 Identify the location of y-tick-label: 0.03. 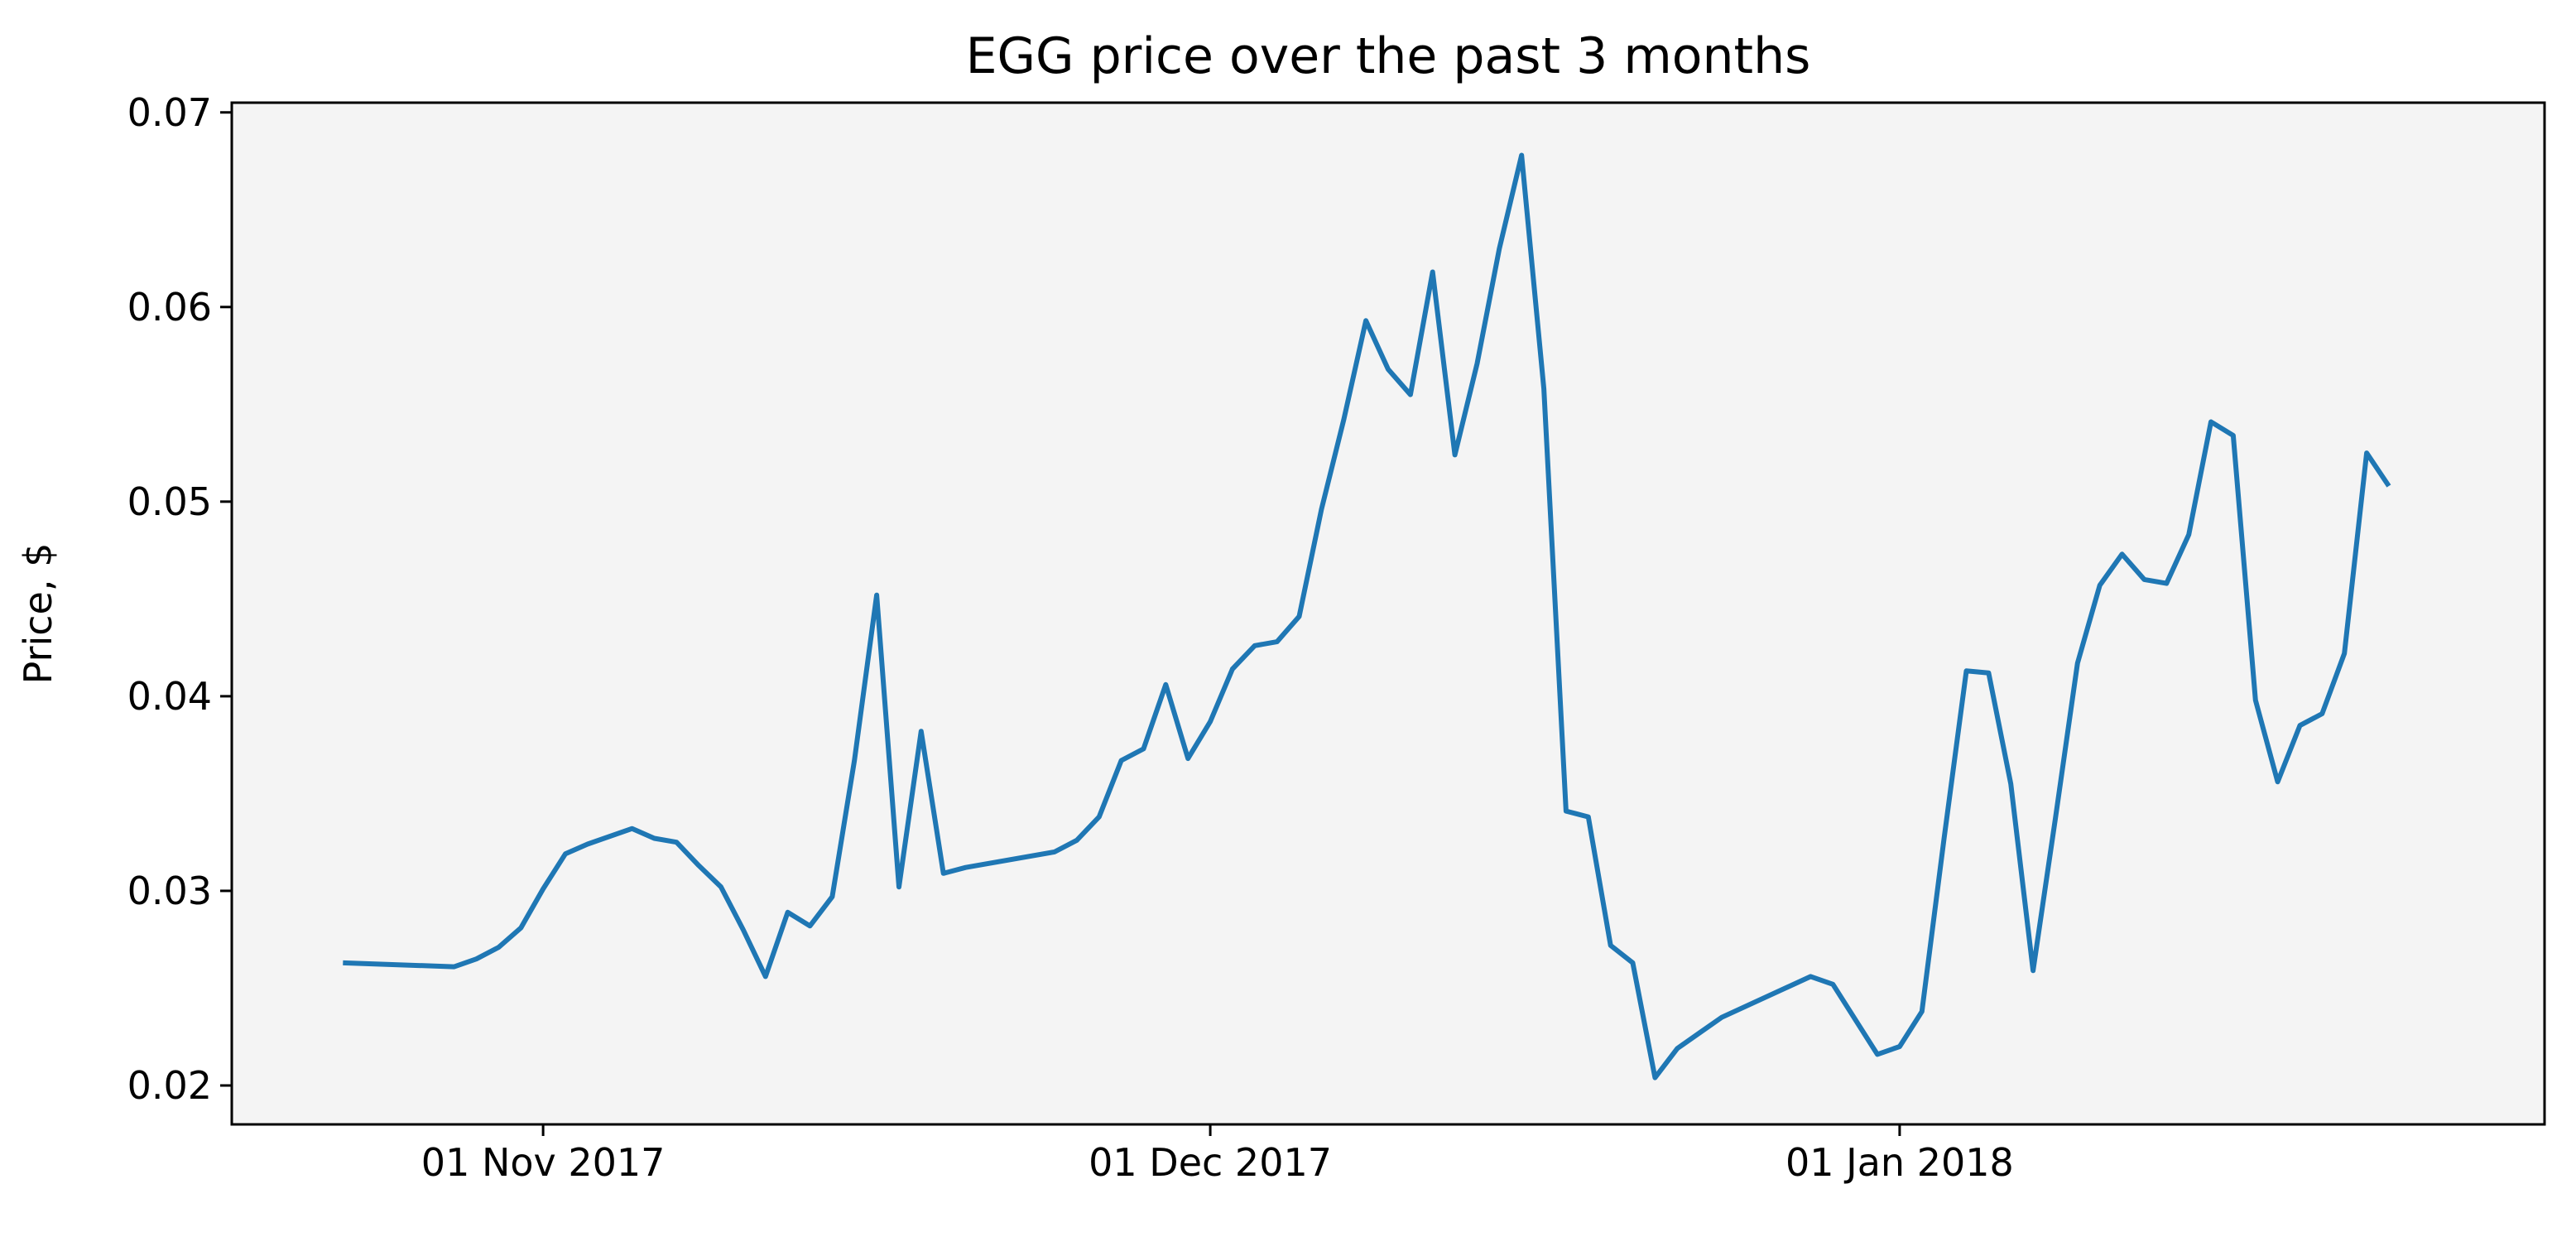
(169, 891).